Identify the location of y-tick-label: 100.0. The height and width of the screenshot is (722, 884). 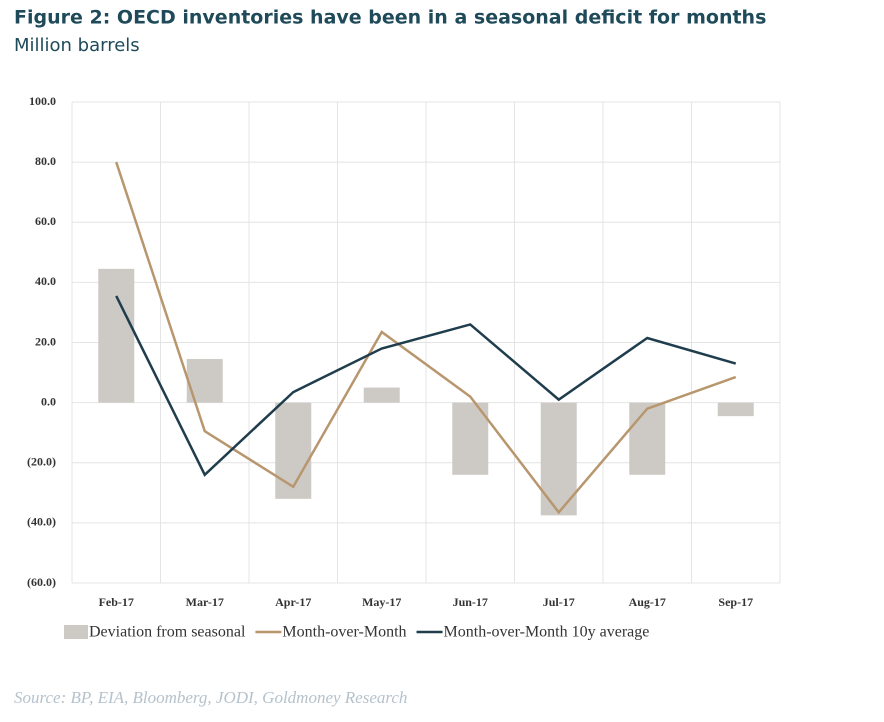
(42, 101).